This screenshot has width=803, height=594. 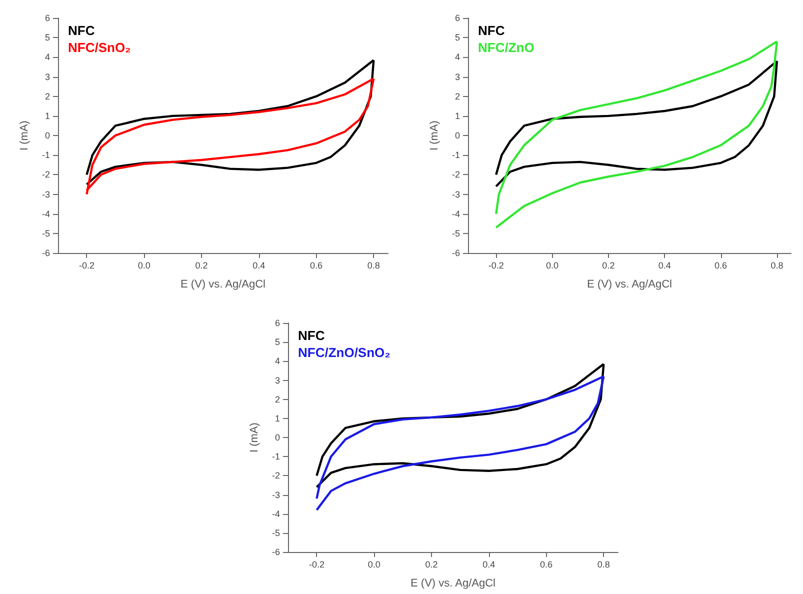 I want to click on text: NFC/SnO₂, so click(x=100, y=47).